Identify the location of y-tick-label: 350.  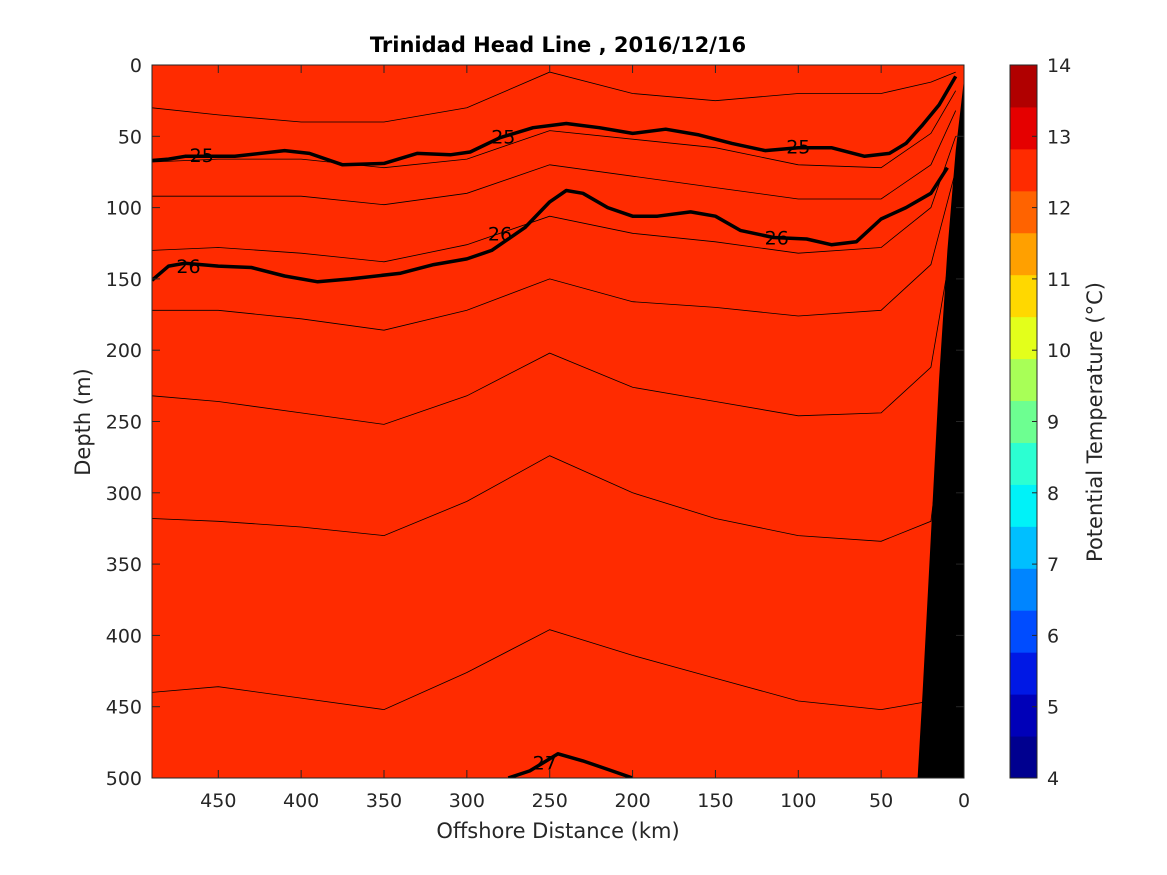
(124, 565).